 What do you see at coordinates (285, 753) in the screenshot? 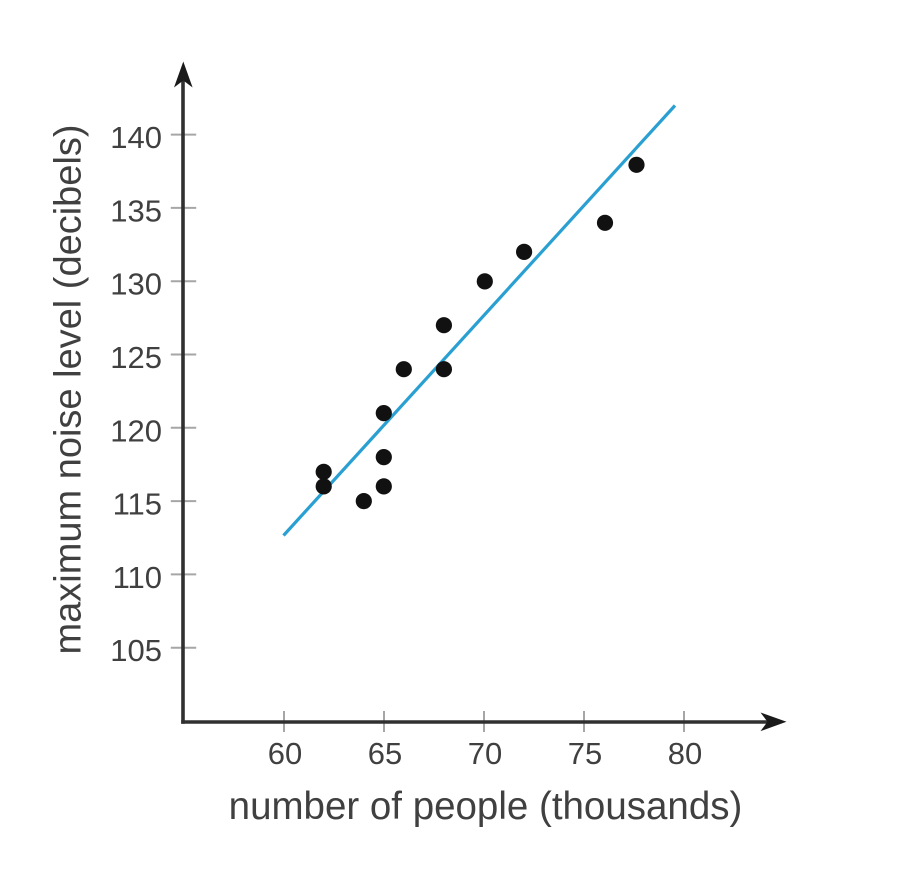
I see `svg-text: 60` at bounding box center [285, 753].